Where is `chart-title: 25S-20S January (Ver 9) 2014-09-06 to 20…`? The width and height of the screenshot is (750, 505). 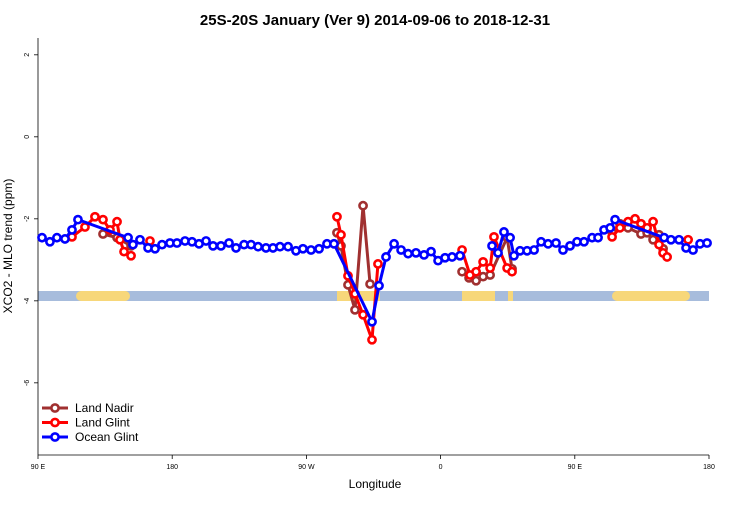 chart-title: 25S-20S January (Ver 9) 2014-09-06 to 20… is located at coordinates (375, 20).